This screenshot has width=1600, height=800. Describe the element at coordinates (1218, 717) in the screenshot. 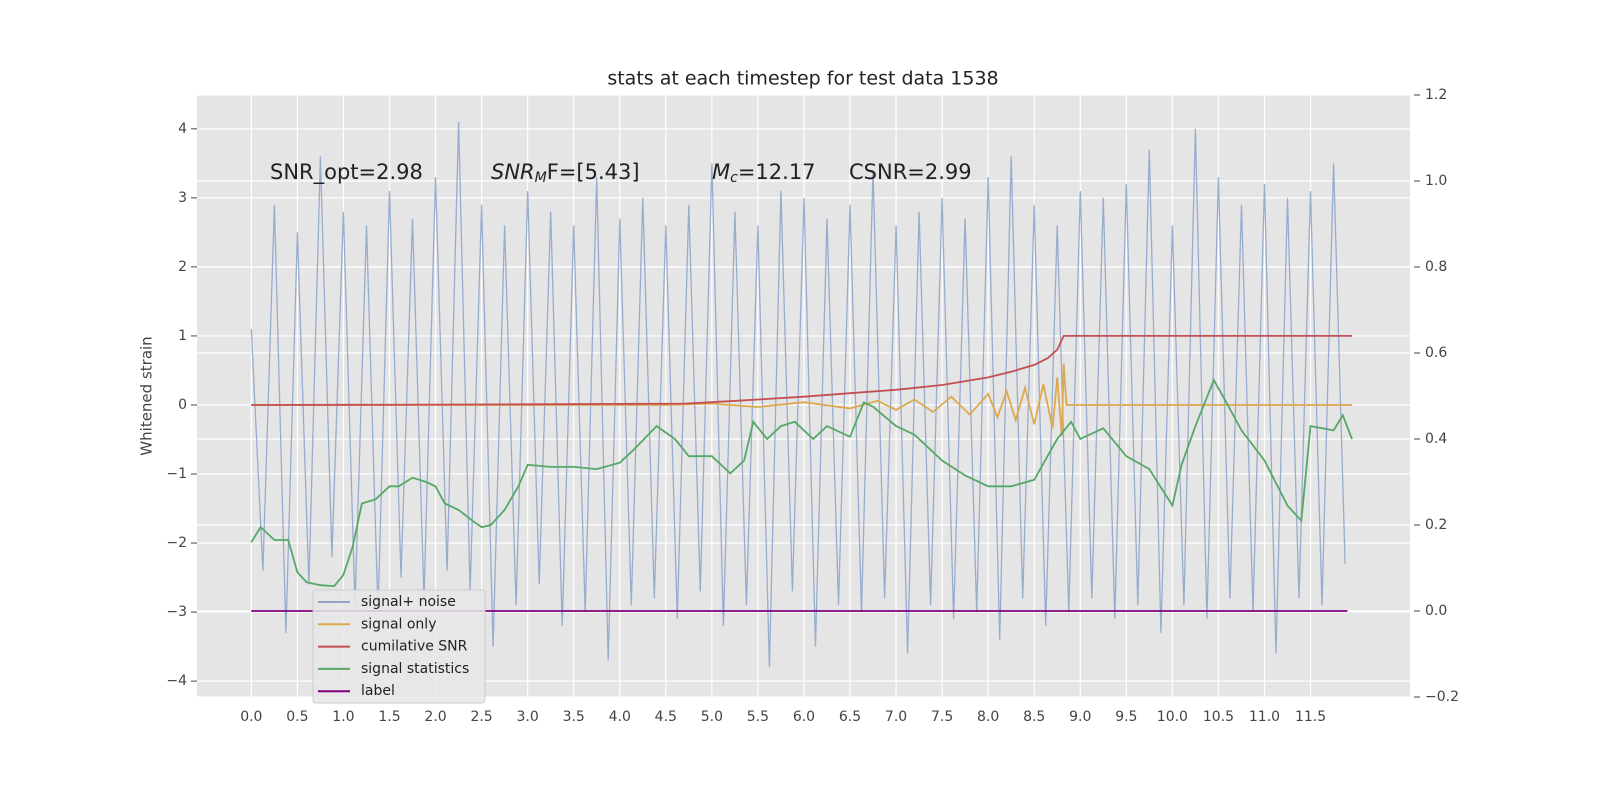

I see `x-tick-label: 10.5` at that location.